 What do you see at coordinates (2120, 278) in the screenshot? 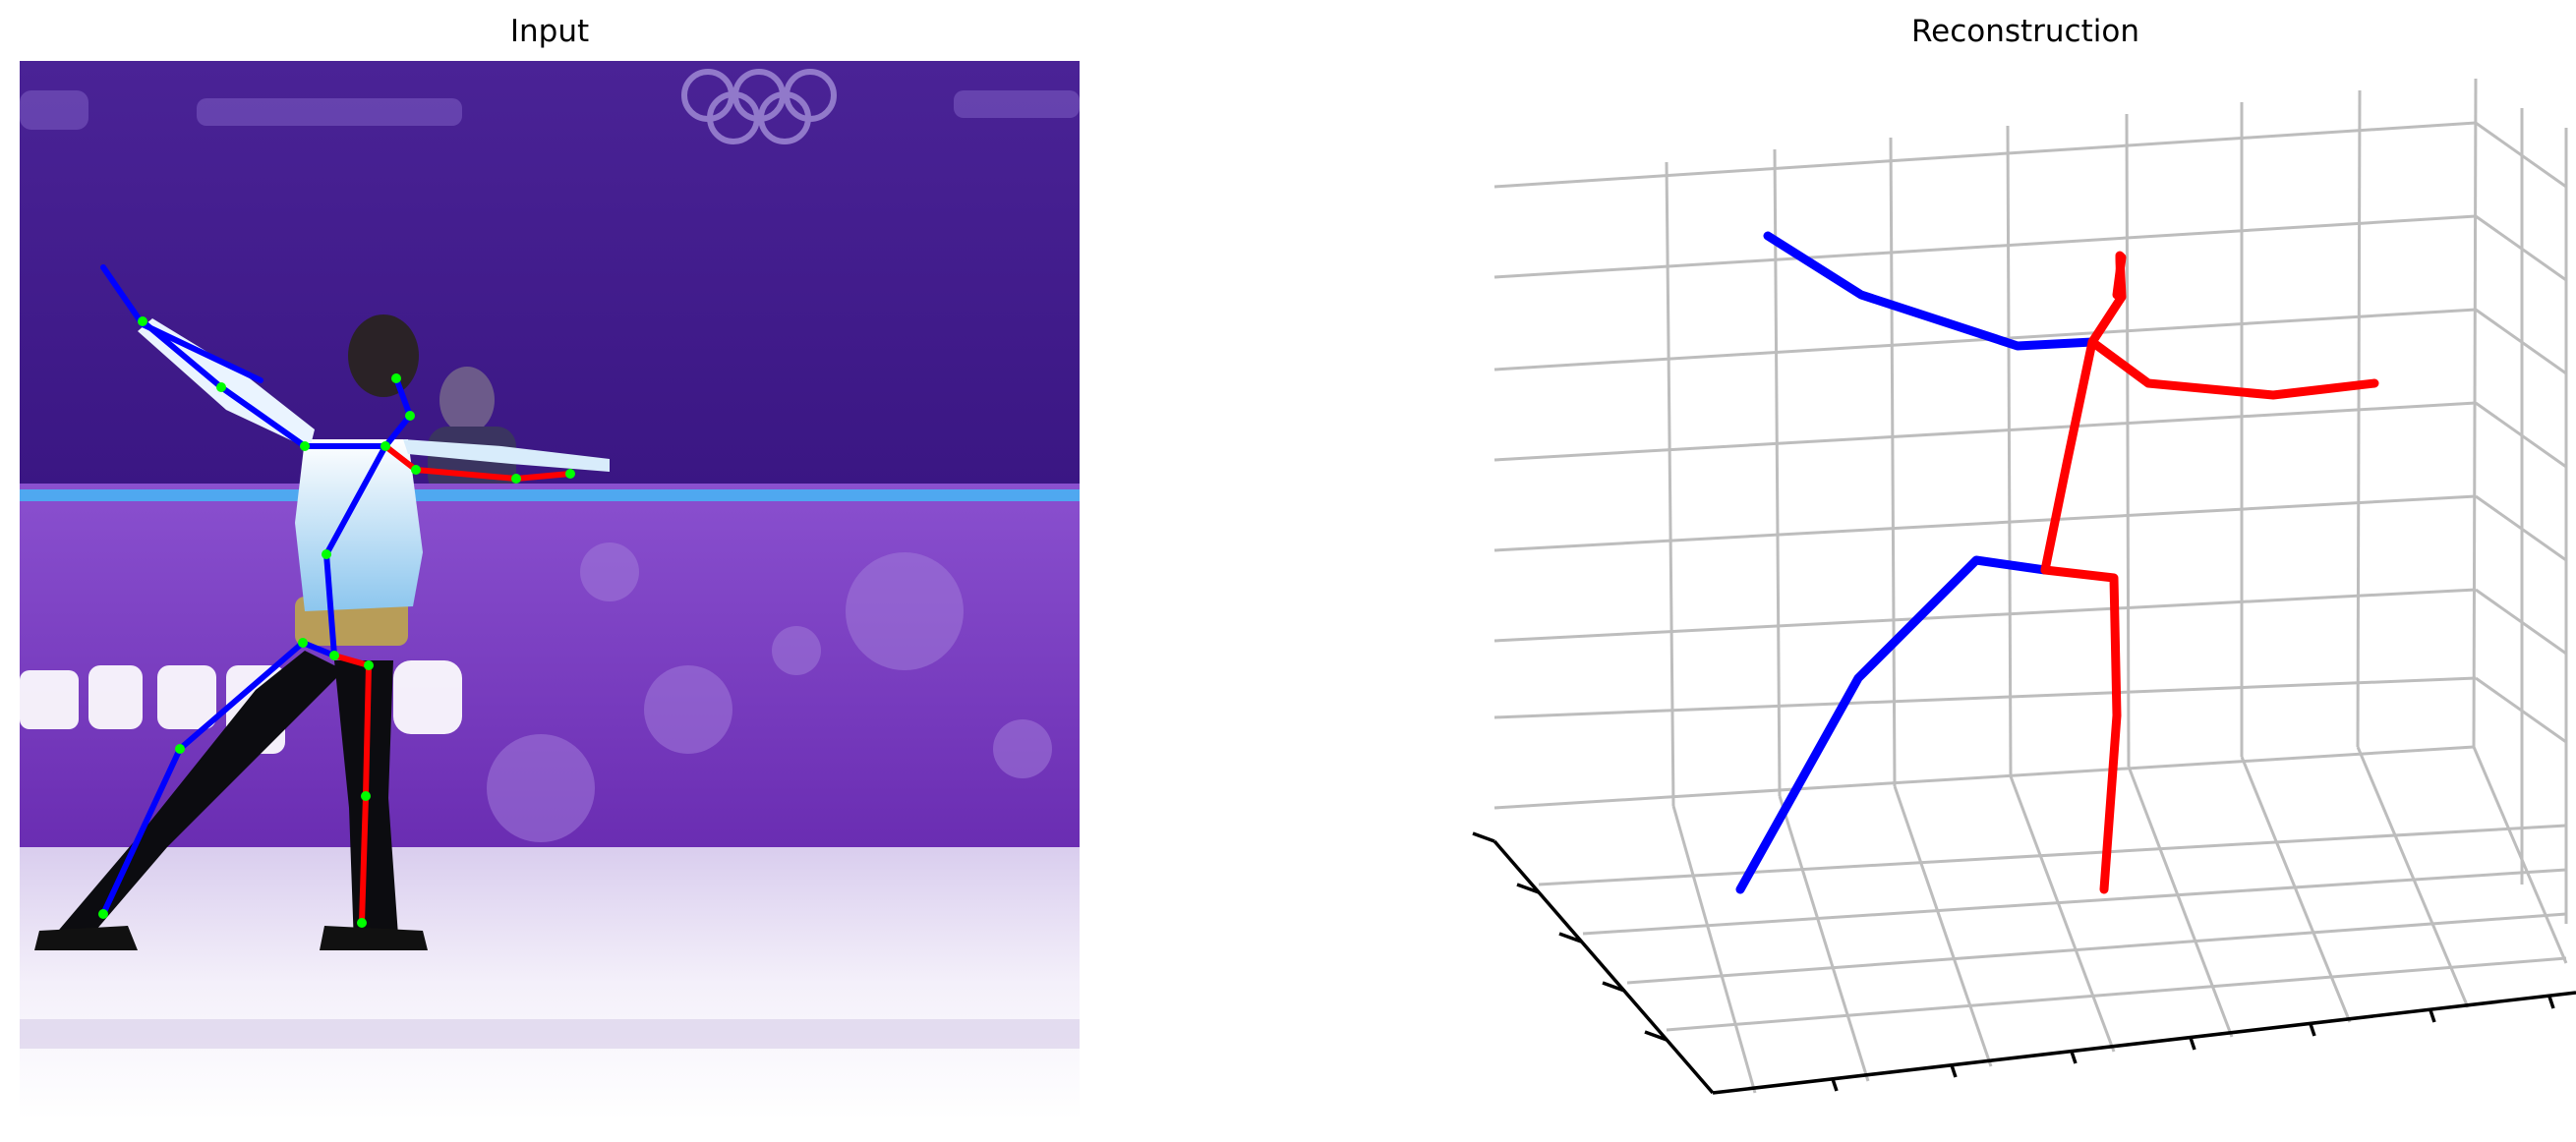
I see `skeleton-3d-neck` at bounding box center [2120, 278].